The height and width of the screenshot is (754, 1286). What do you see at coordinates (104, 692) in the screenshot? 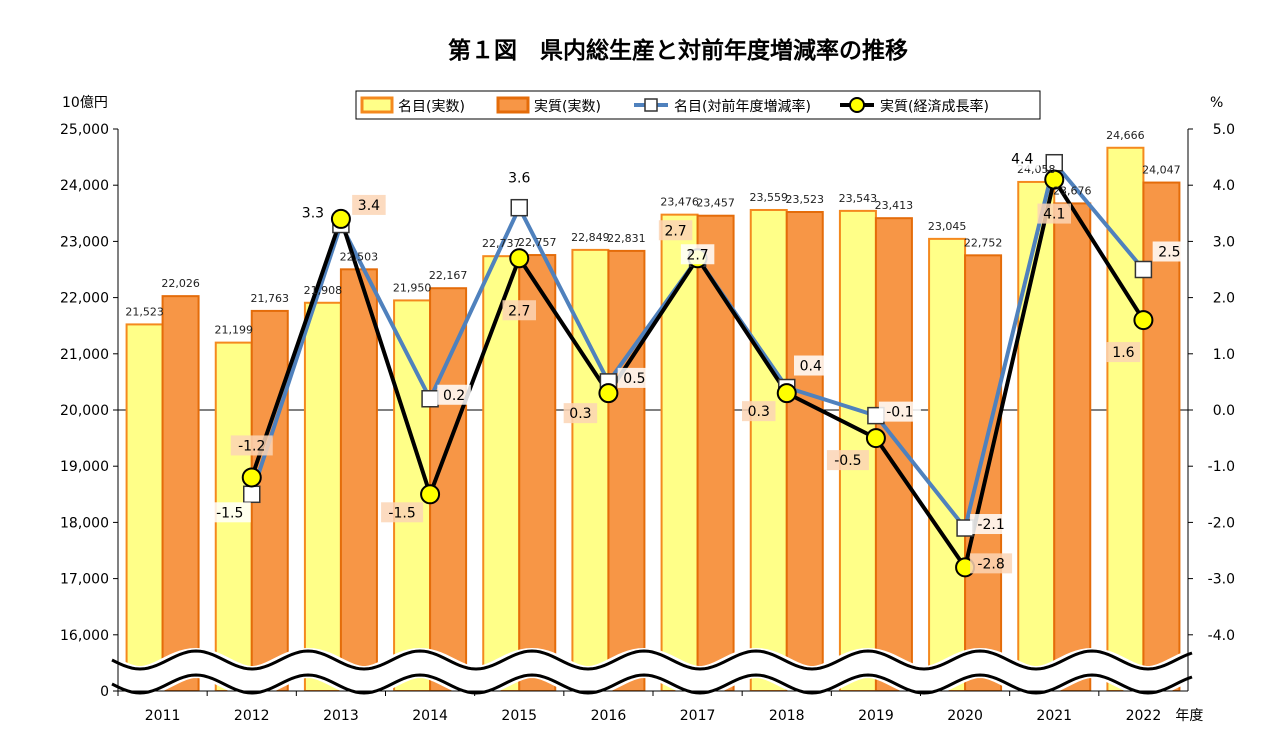
I see `left-tick-label: 0` at bounding box center [104, 692].